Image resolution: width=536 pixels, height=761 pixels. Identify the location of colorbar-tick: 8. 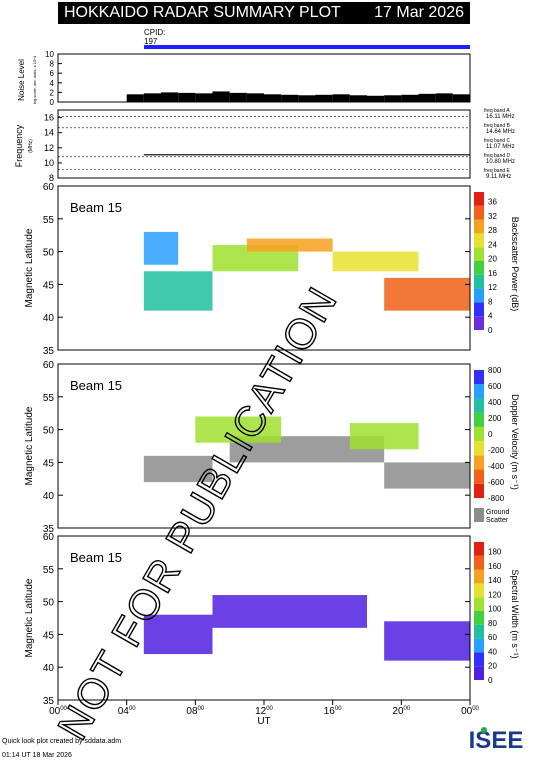
(490, 301).